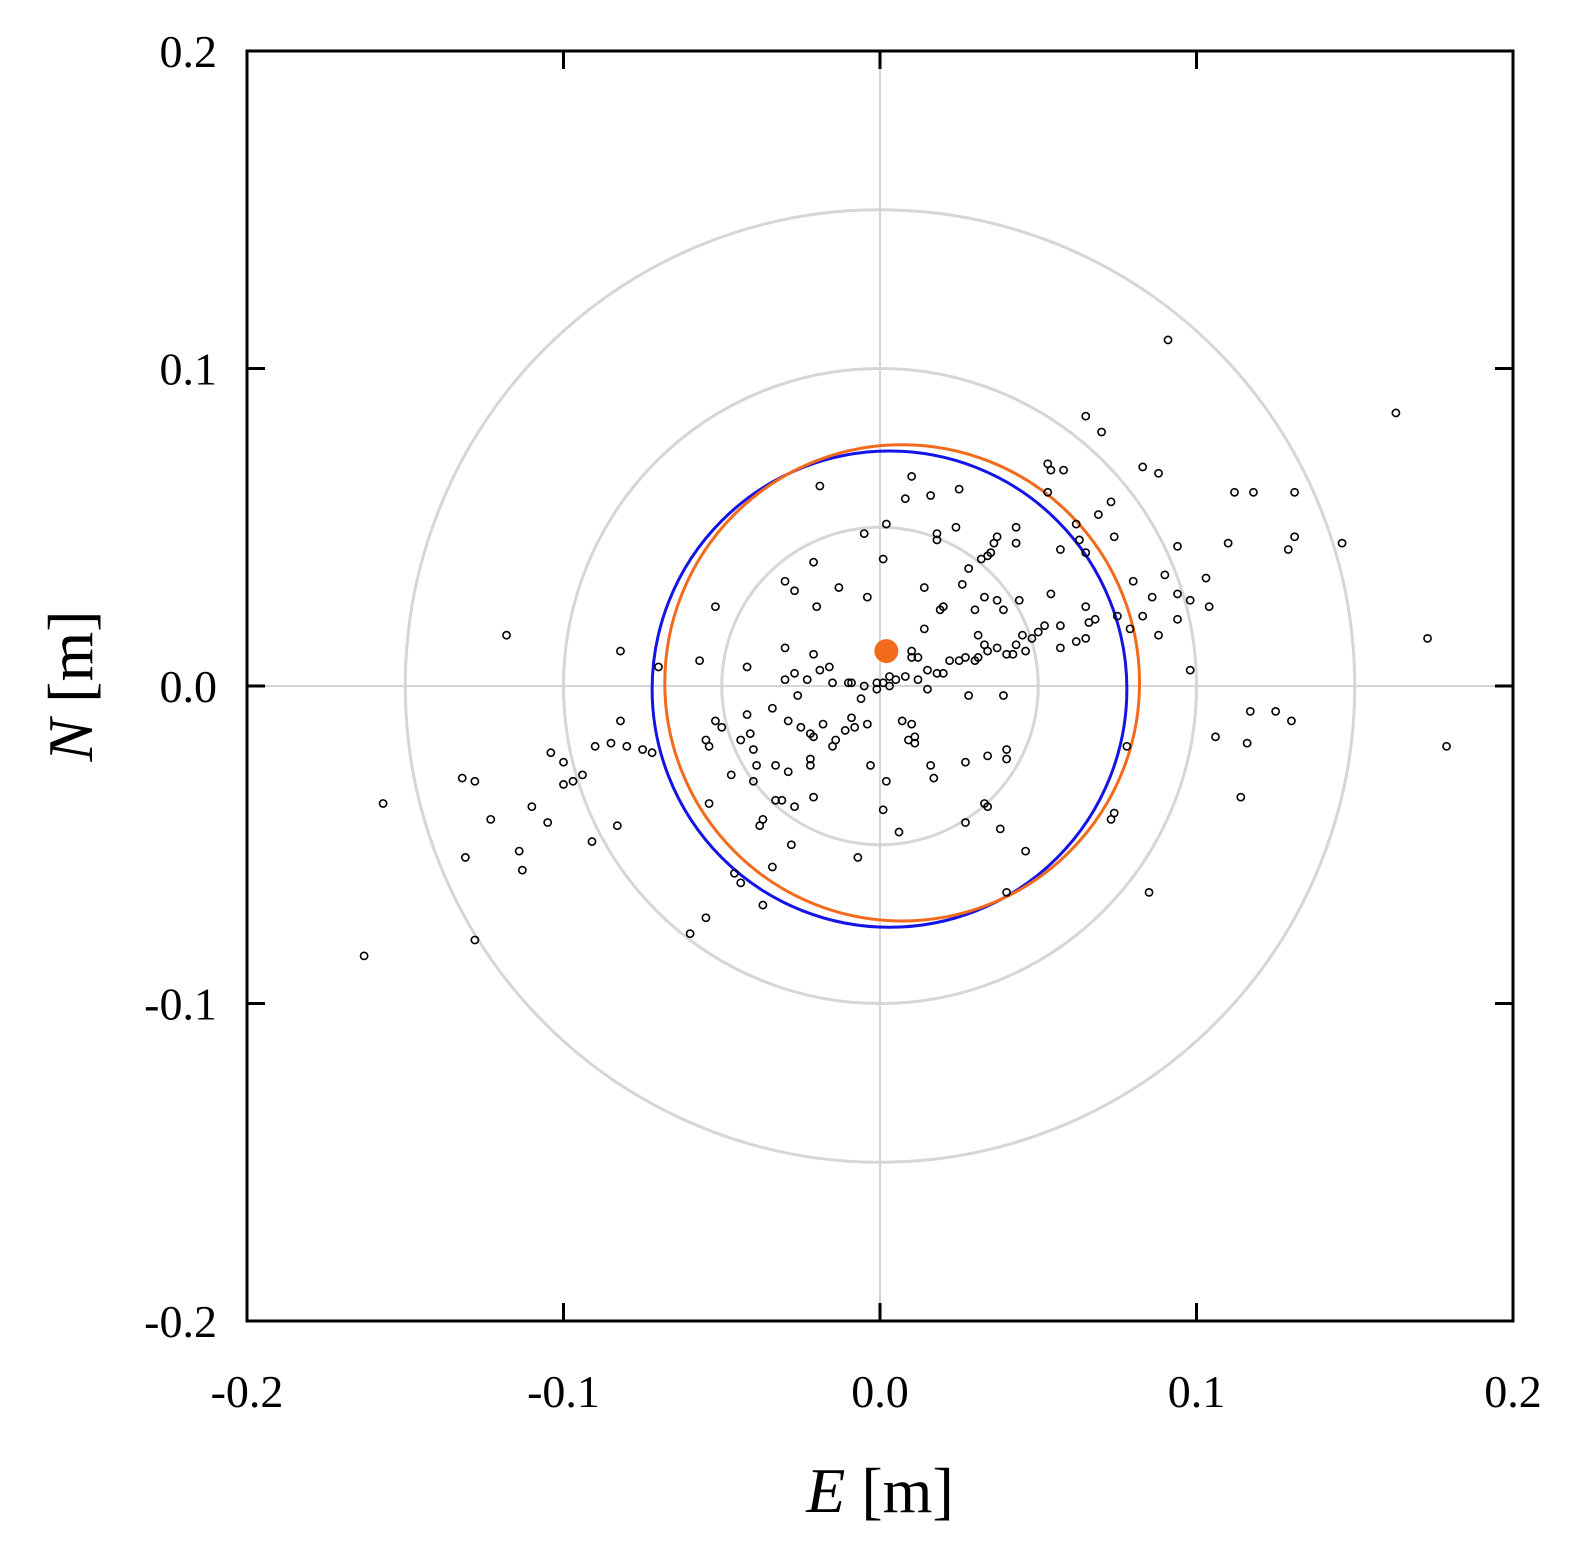 The height and width of the screenshot is (1560, 1580). What do you see at coordinates (70, 656) in the screenshot?
I see `y-axis-unit: [m]` at bounding box center [70, 656].